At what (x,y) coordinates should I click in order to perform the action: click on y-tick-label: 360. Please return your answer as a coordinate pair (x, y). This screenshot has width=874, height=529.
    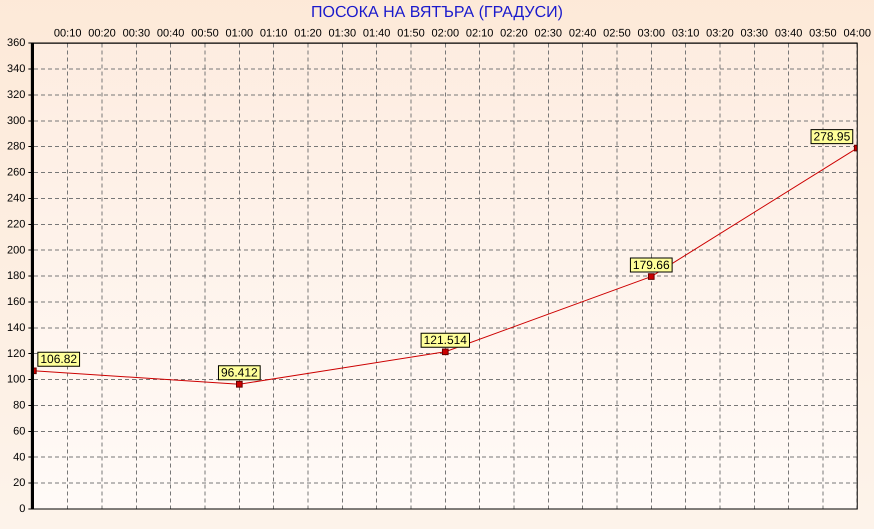
    Looking at the image, I should click on (16, 43).